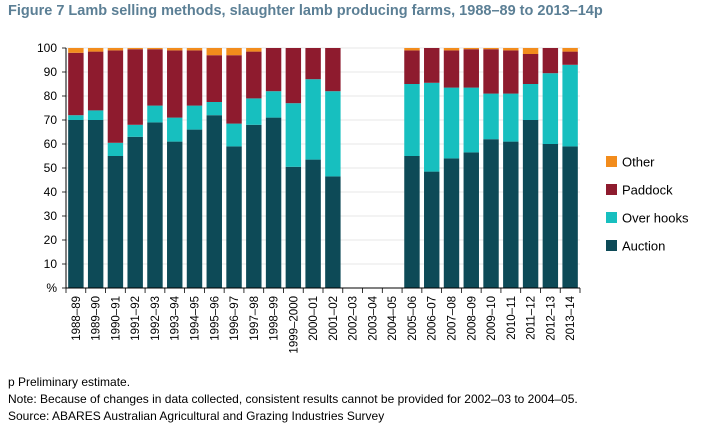 This screenshot has height=428, width=720. What do you see at coordinates (235, 318) in the screenshot?
I see `x-tick-label: 1996–97` at bounding box center [235, 318].